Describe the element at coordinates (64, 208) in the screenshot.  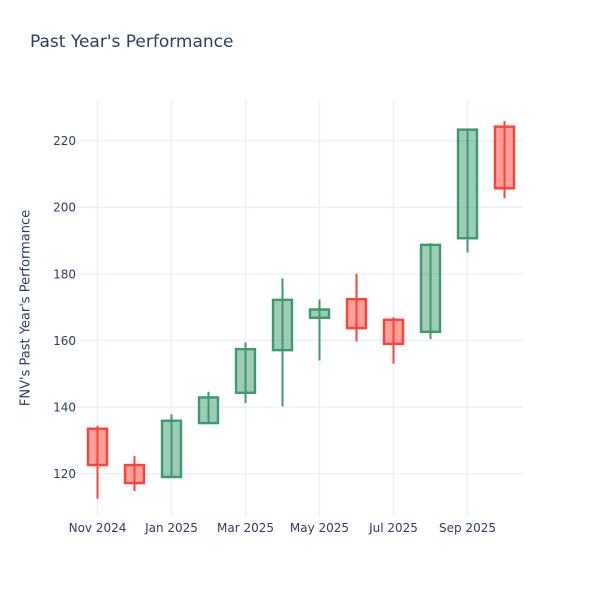
I see `y-tick-label: 200` at that location.